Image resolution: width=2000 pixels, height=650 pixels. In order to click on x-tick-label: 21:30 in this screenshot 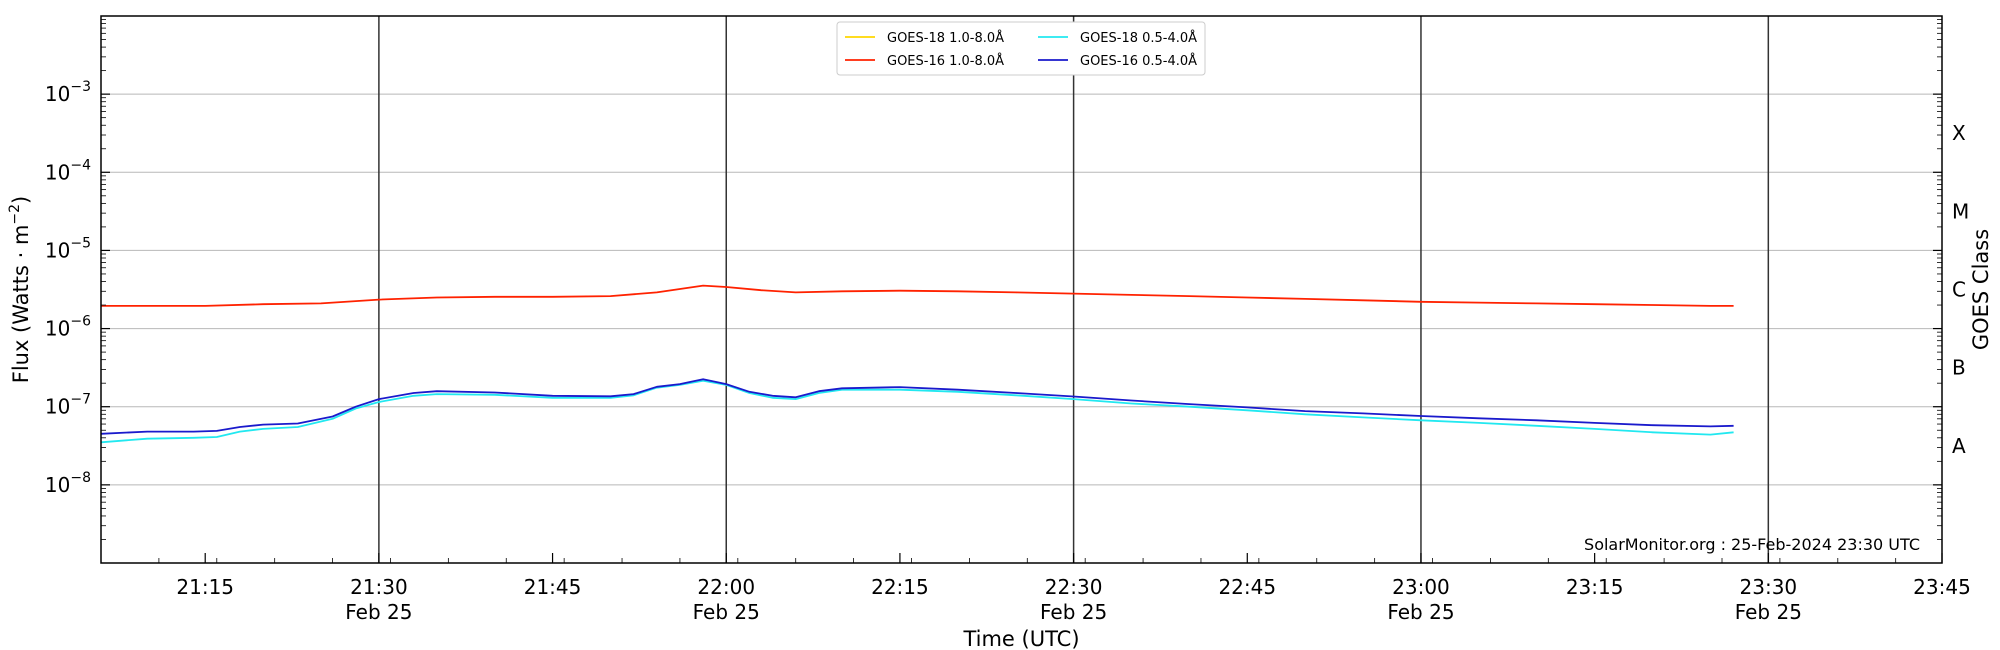, I will do `click(379, 587)`.